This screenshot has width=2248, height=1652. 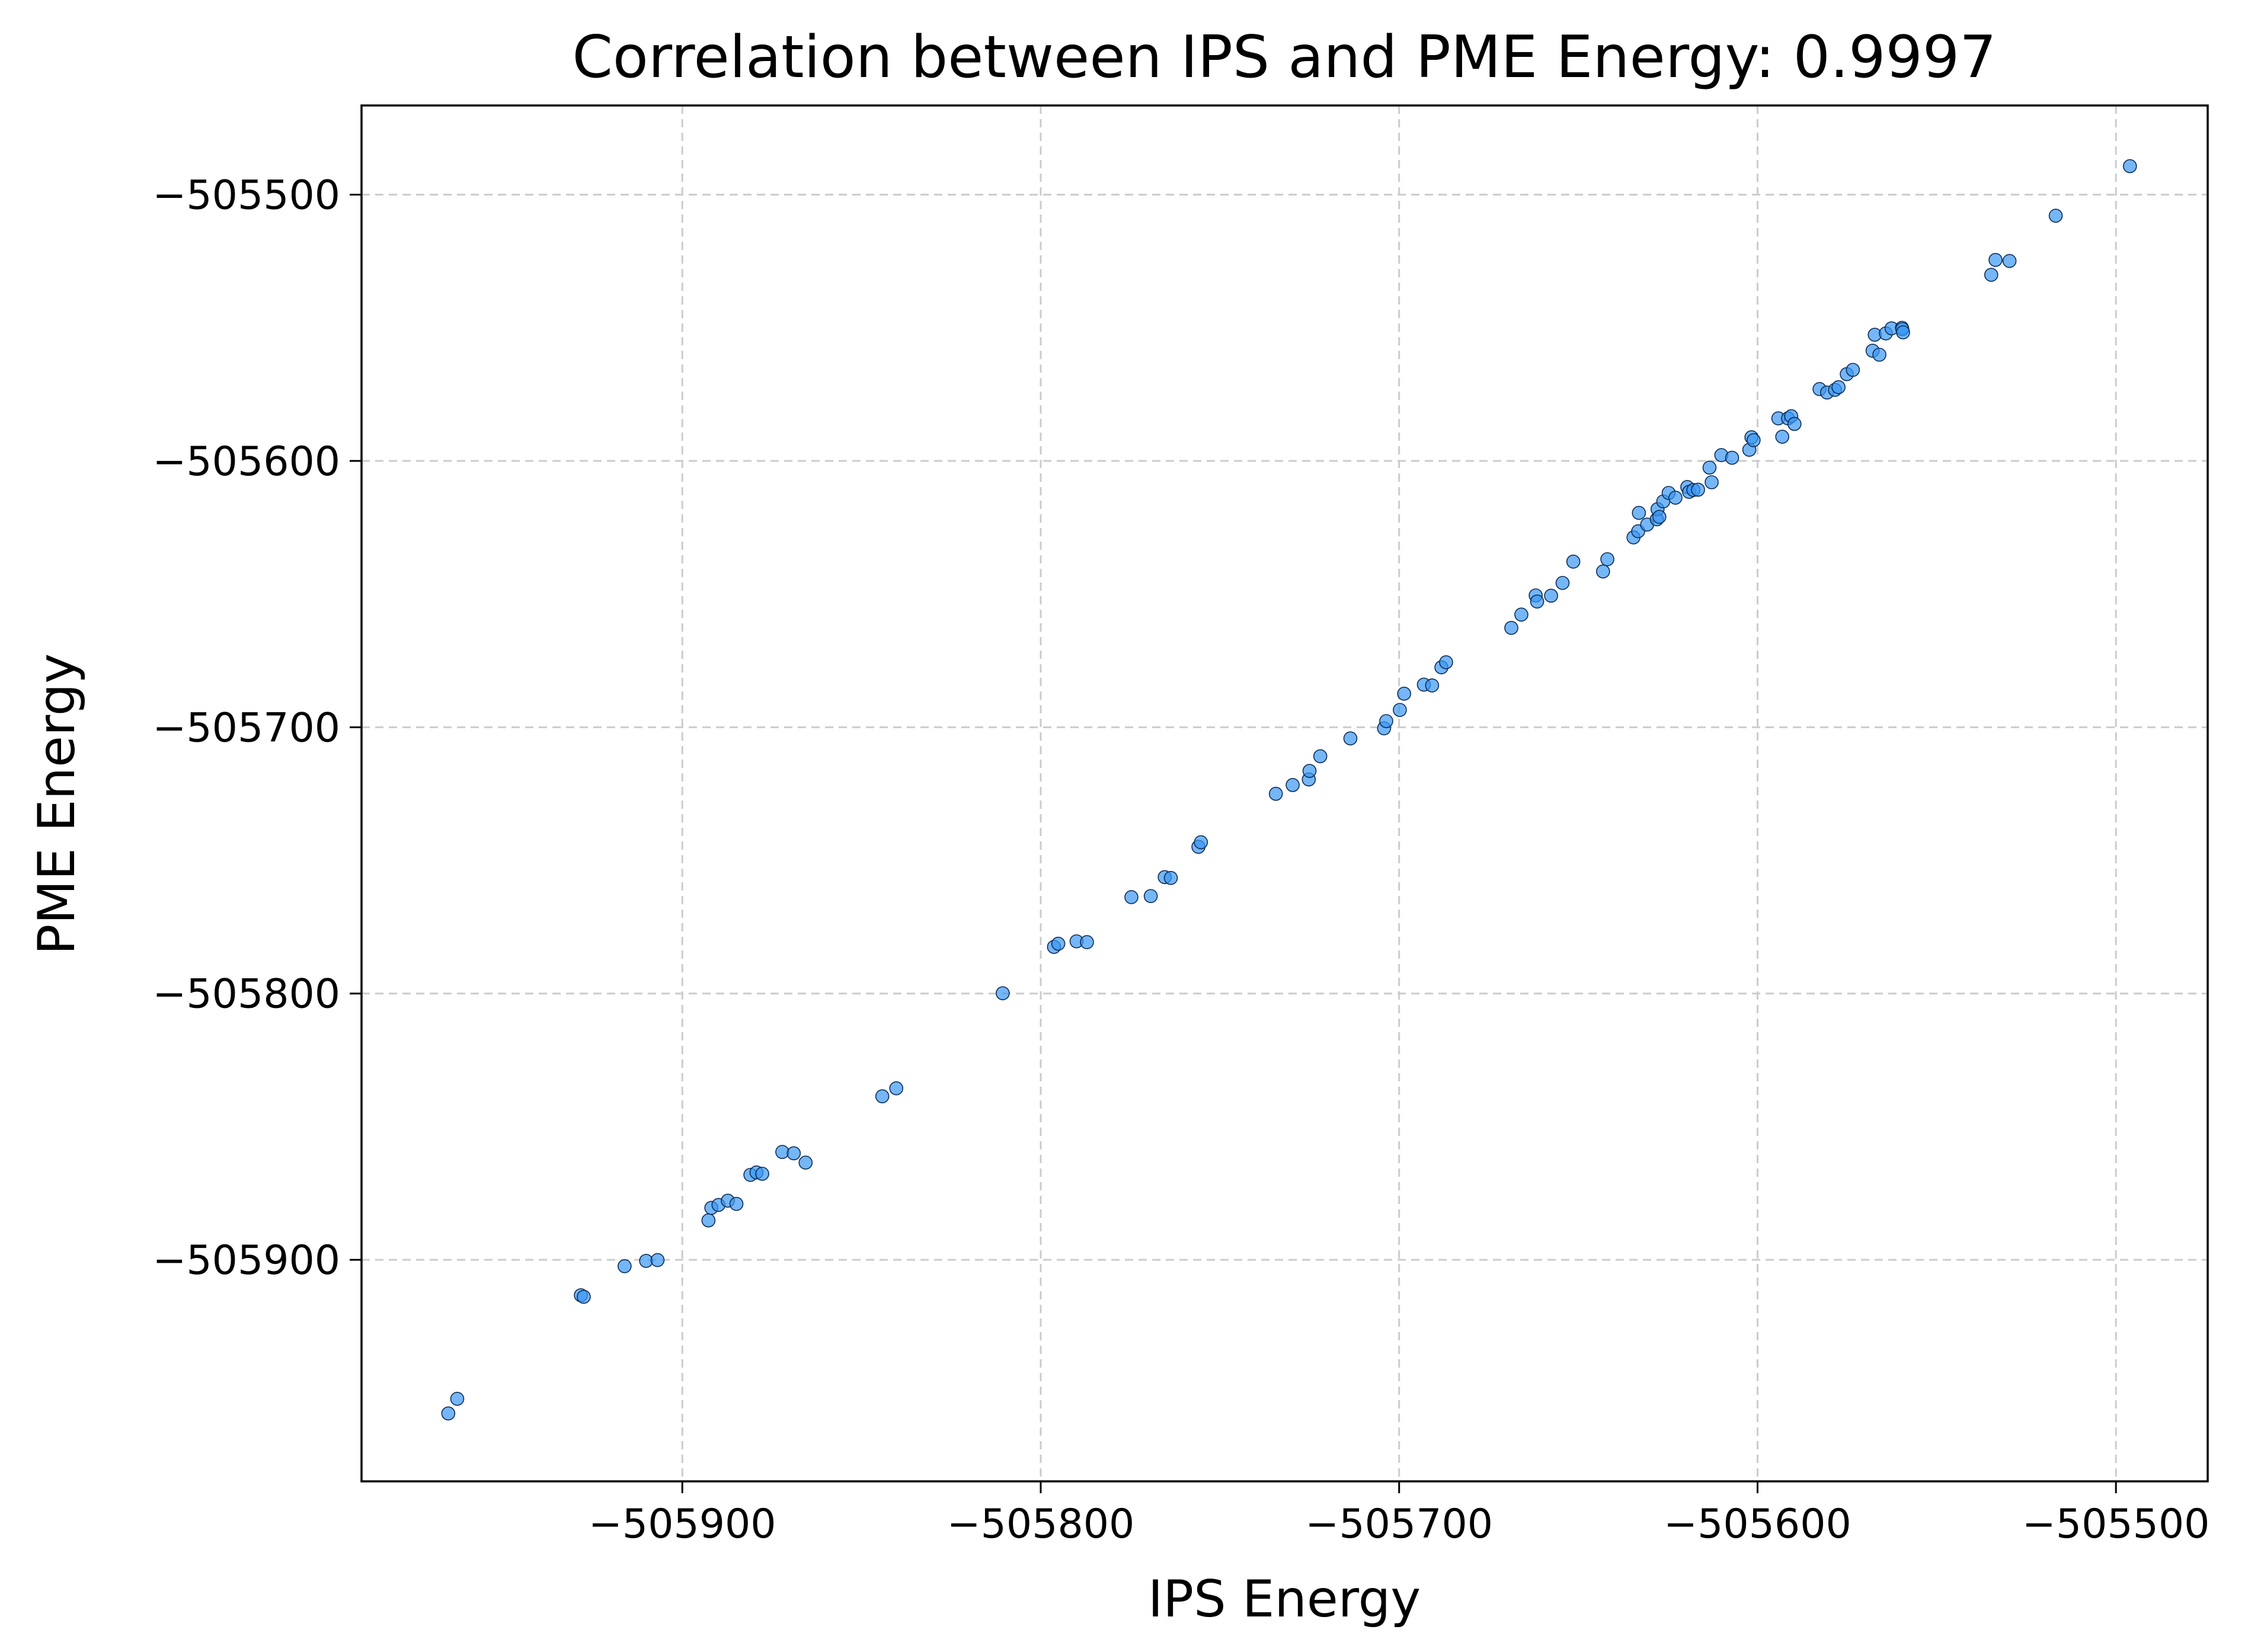 What do you see at coordinates (246, 1260) in the screenshot?
I see `y-tick-label: −505900` at bounding box center [246, 1260].